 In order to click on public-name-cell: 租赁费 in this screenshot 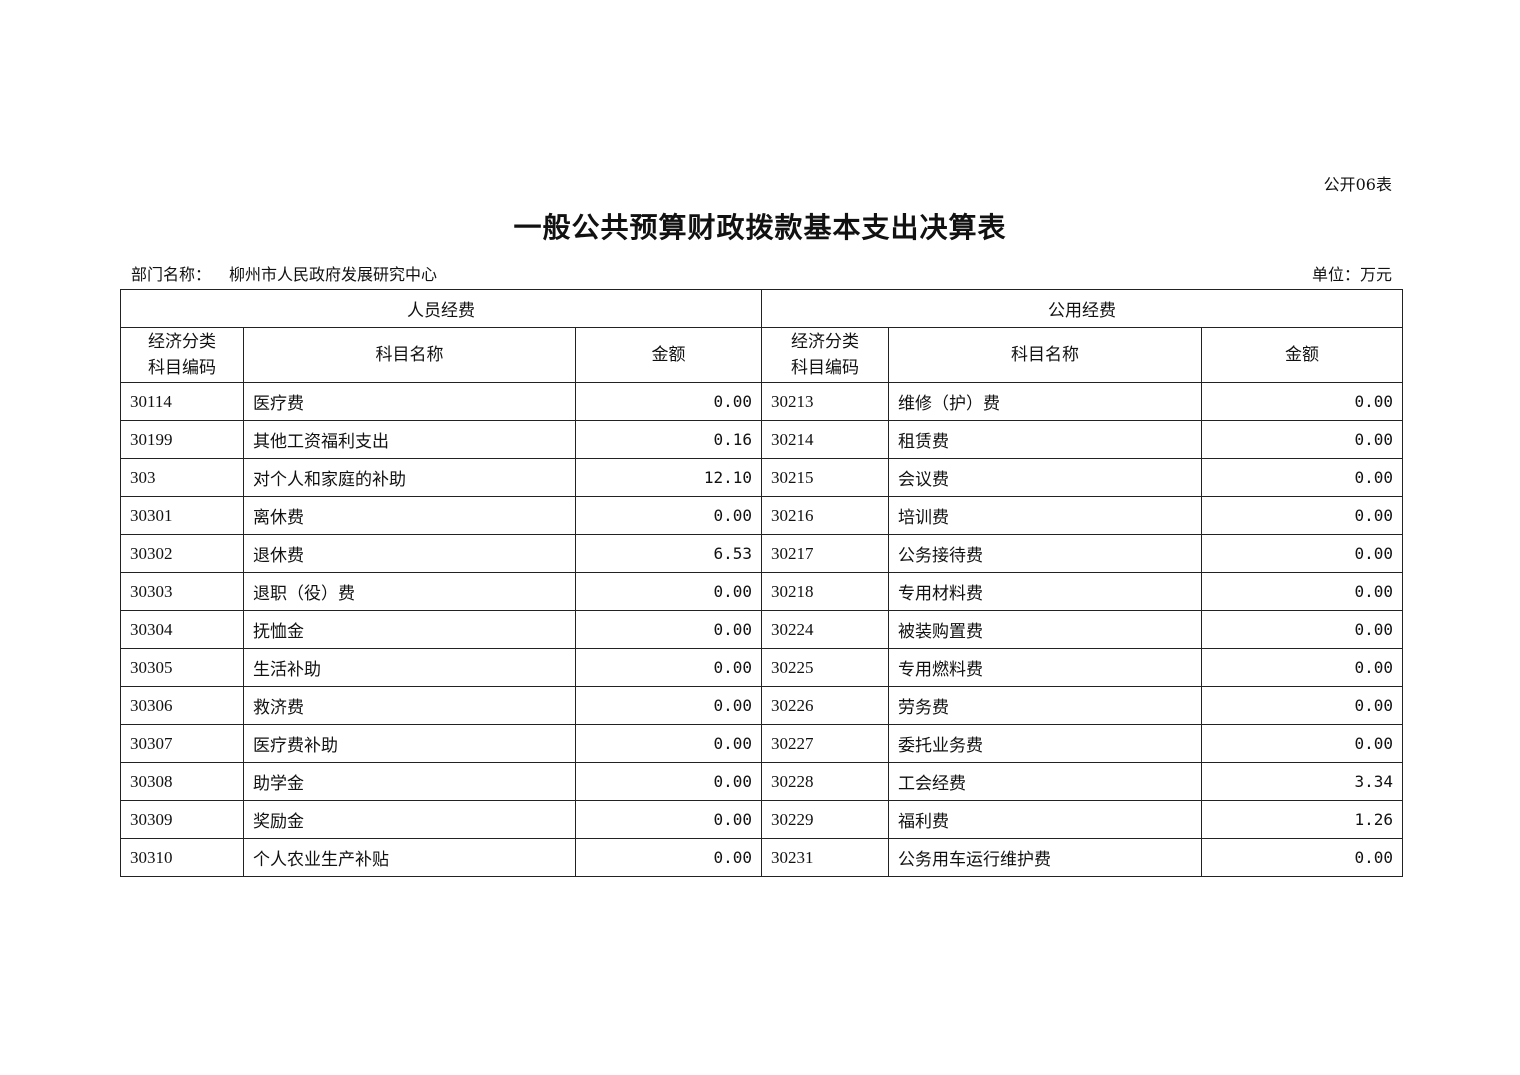, I will do `click(1045, 439)`.